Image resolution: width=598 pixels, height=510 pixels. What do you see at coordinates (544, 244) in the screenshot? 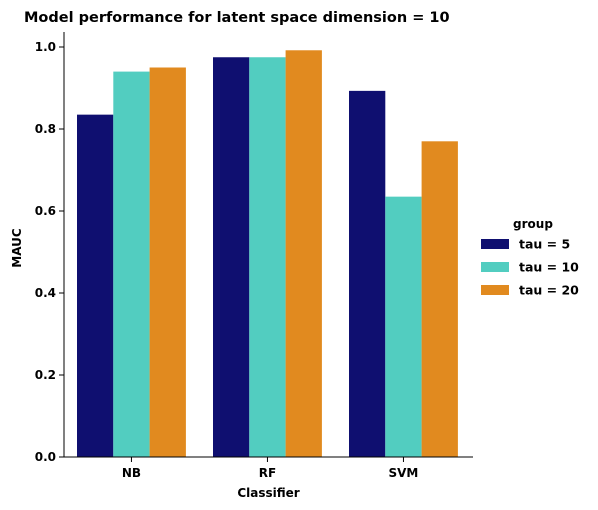
I see `legend-label: tau = 5` at bounding box center [544, 244].